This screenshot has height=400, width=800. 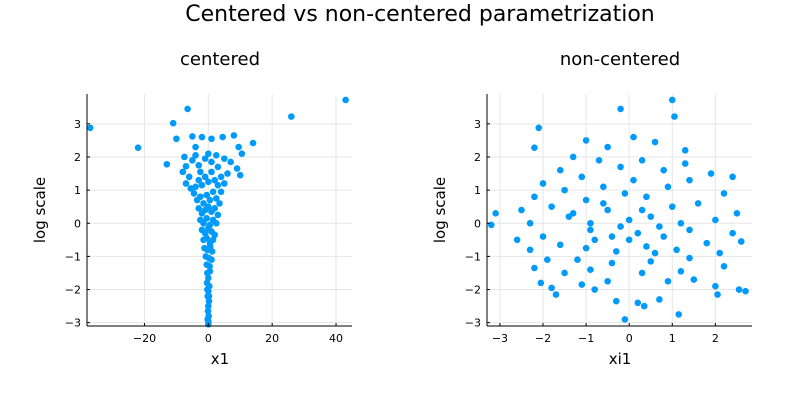 I want to click on non-centered-x-axis-label: xi1, so click(x=620, y=359).